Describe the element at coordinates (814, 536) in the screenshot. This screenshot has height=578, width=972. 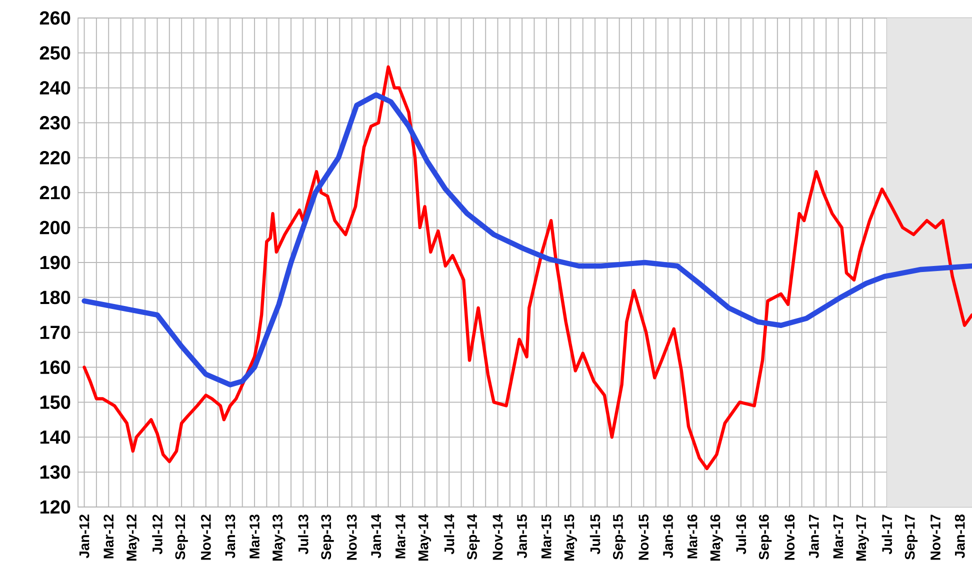
I see `x-tick-label: Jan-17` at that location.